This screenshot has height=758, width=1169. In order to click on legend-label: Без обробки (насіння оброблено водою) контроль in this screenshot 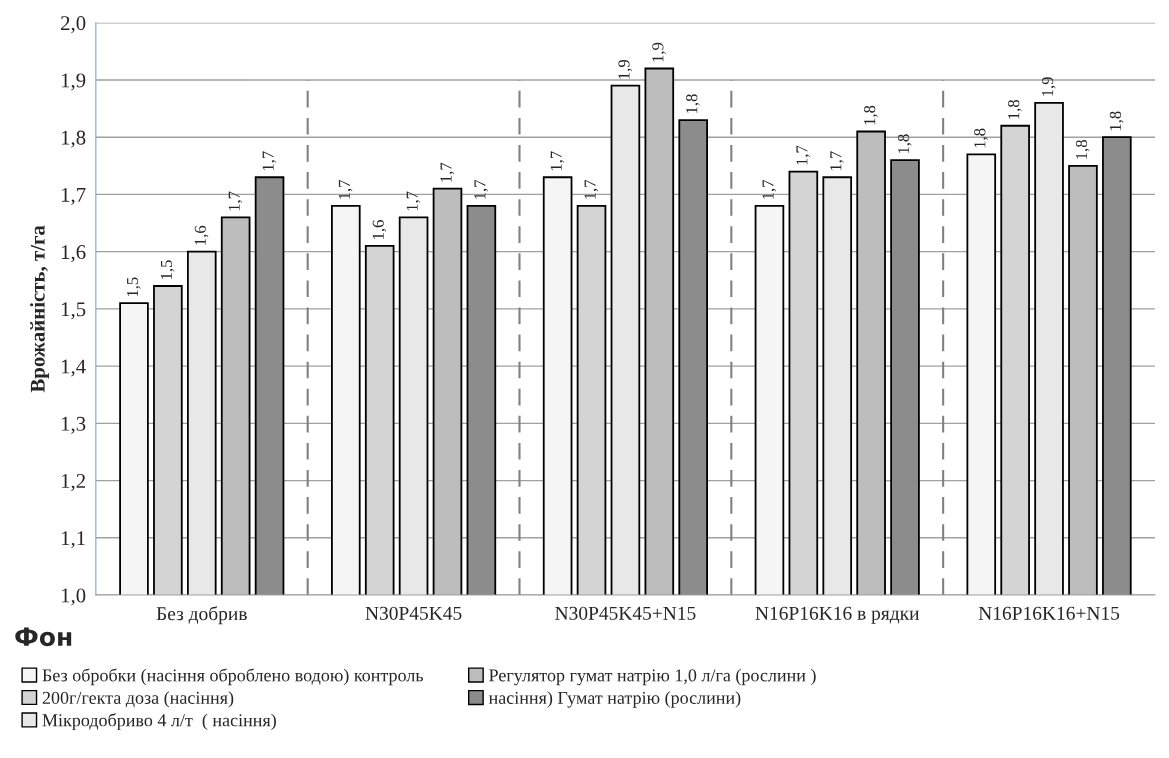, I will do `click(233, 677)`.